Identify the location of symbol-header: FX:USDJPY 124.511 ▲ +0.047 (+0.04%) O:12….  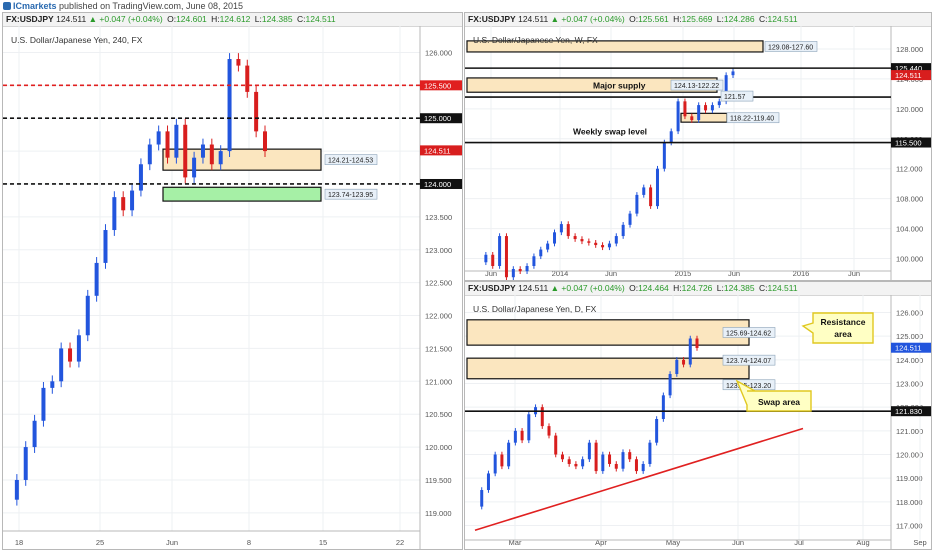
(698, 289).